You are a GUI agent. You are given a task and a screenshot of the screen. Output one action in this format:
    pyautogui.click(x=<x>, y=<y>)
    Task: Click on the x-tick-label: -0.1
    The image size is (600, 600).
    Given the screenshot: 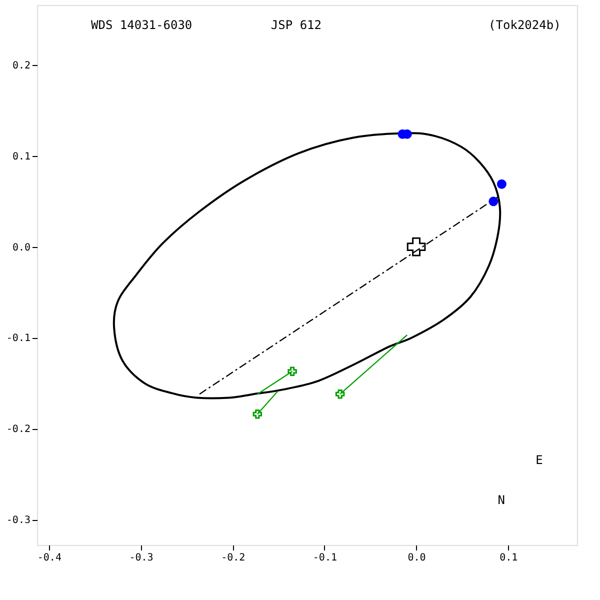 What is the action you would take?
    pyautogui.click(x=324, y=558)
    